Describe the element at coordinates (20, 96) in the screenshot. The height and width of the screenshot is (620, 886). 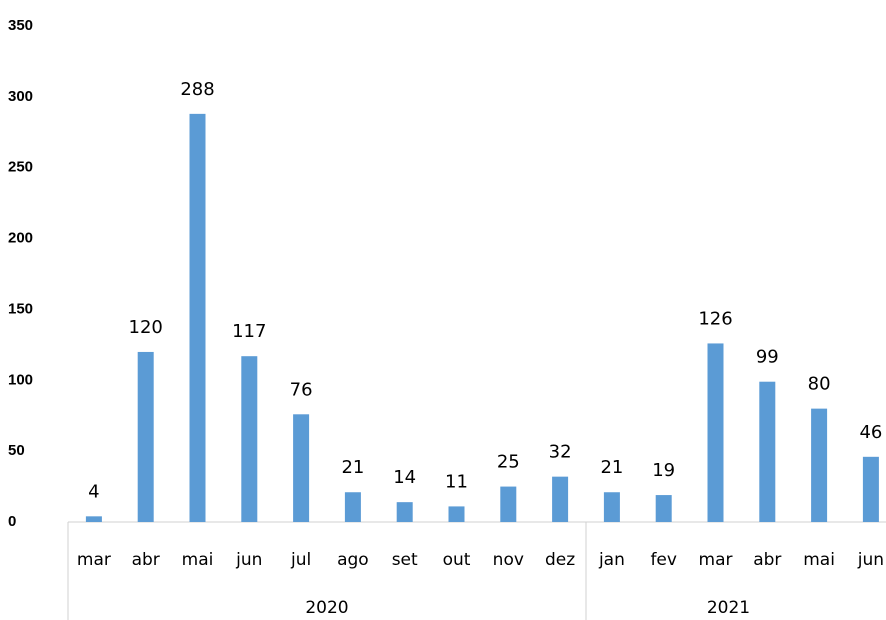
I see `y-tick-label: 300` at that location.